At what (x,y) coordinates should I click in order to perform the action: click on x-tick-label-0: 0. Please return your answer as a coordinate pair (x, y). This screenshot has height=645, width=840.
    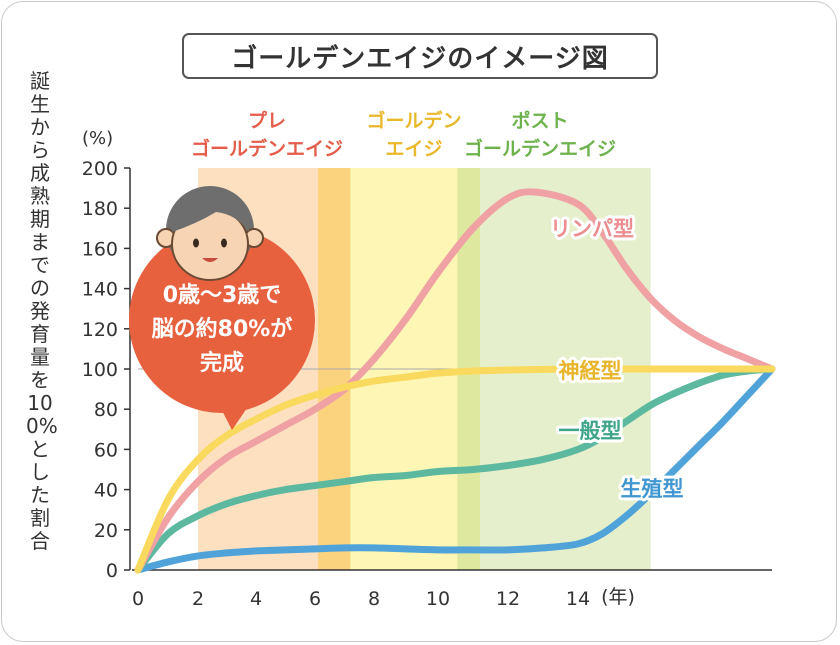
    Looking at the image, I should click on (138, 599).